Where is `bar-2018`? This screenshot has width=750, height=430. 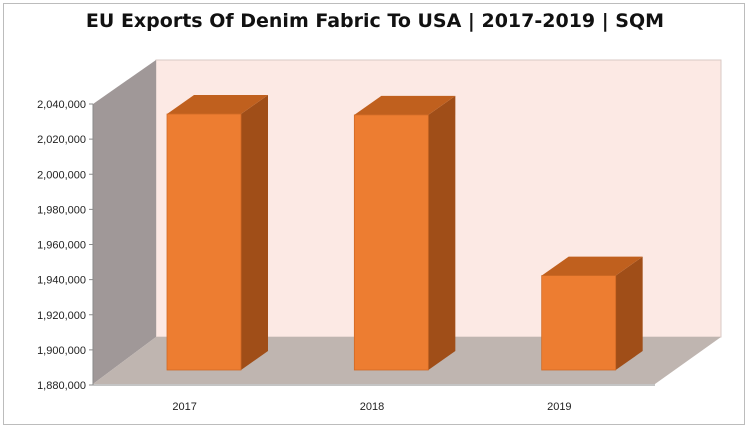
bar-2018 is located at coordinates (404, 233).